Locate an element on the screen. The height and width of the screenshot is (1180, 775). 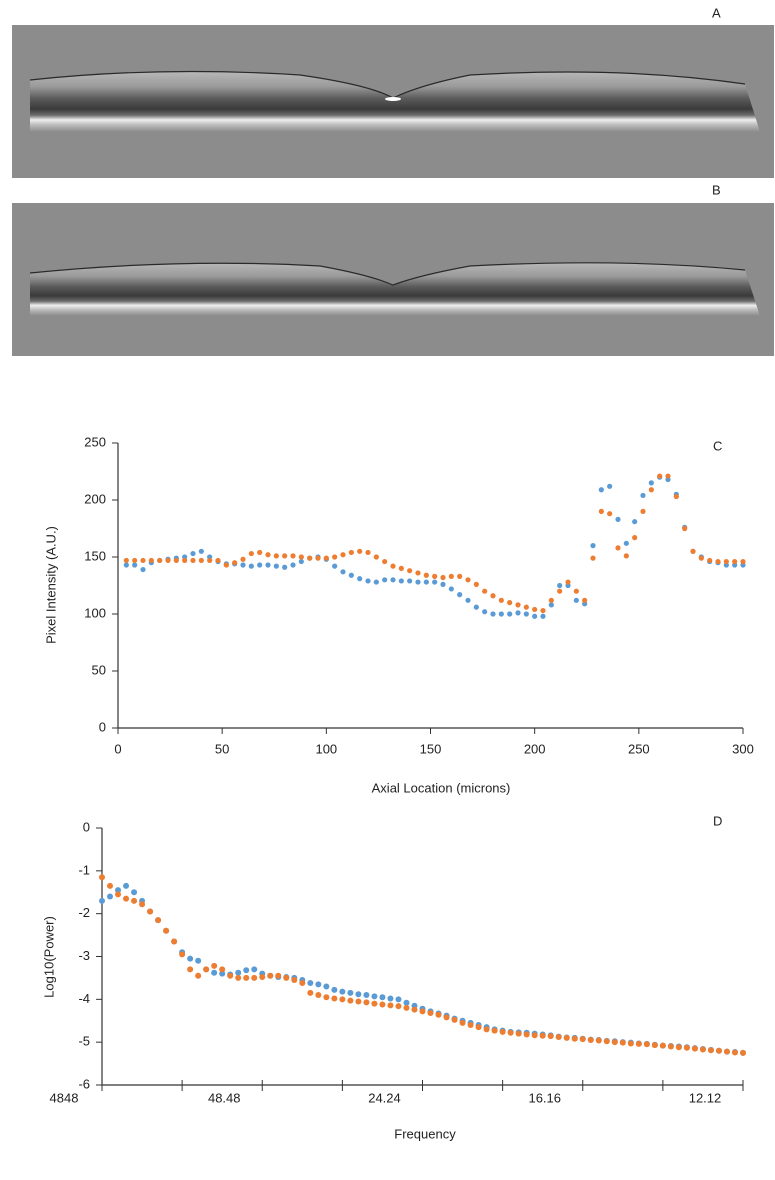
x-tick-label: 300 is located at coordinates (743, 748).